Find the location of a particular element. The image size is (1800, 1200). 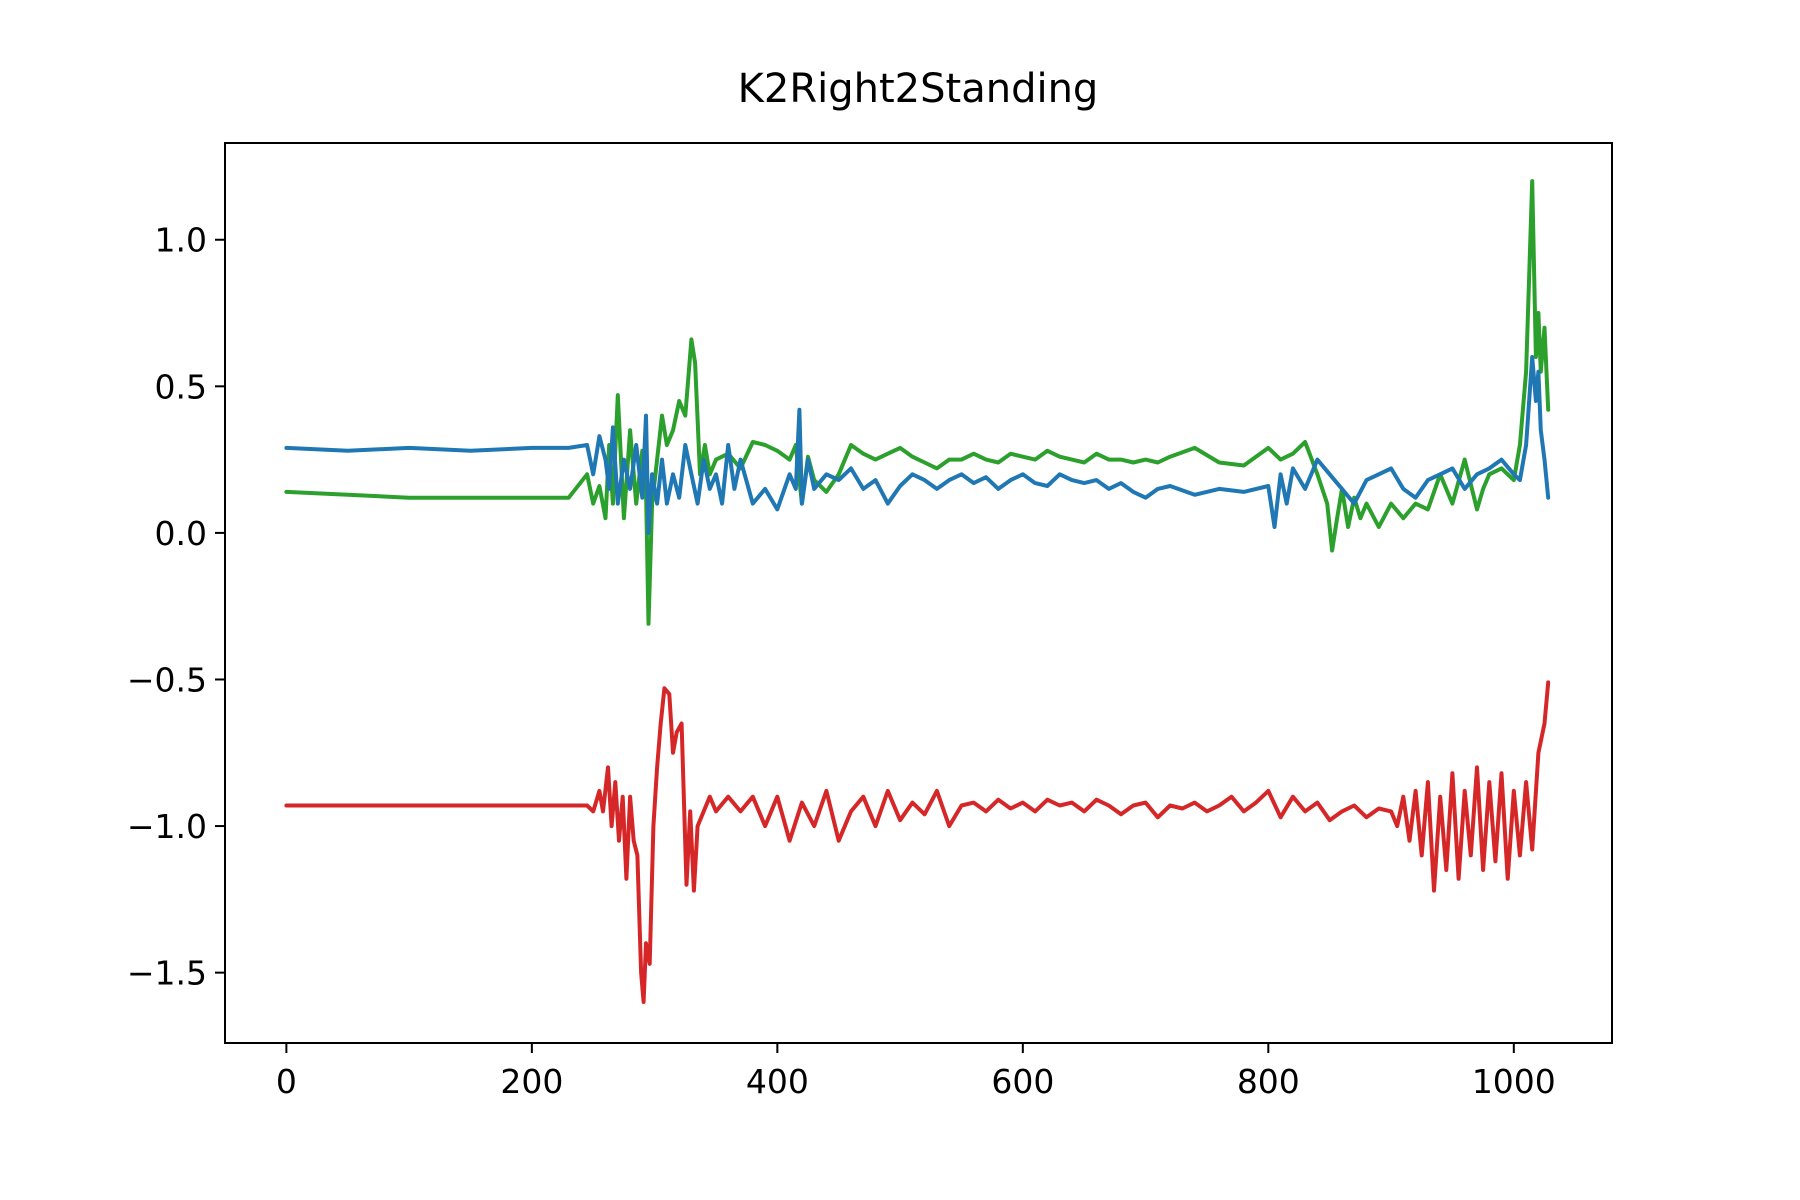

x-tick-label: 600 is located at coordinates (1022, 1081).